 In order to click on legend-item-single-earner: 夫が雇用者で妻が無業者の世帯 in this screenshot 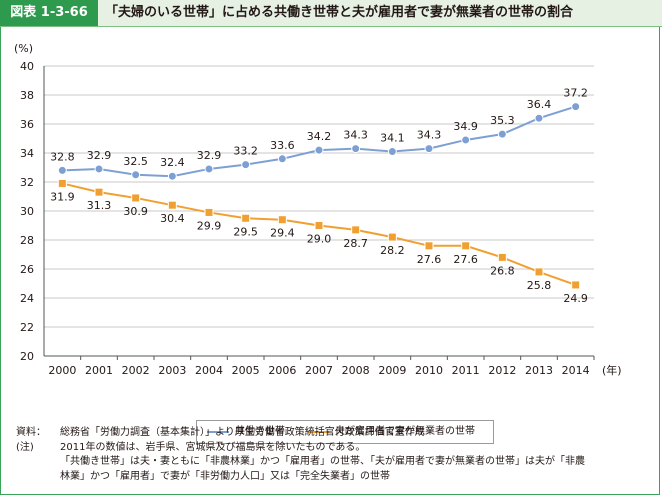, I will do `click(391, 432)`.